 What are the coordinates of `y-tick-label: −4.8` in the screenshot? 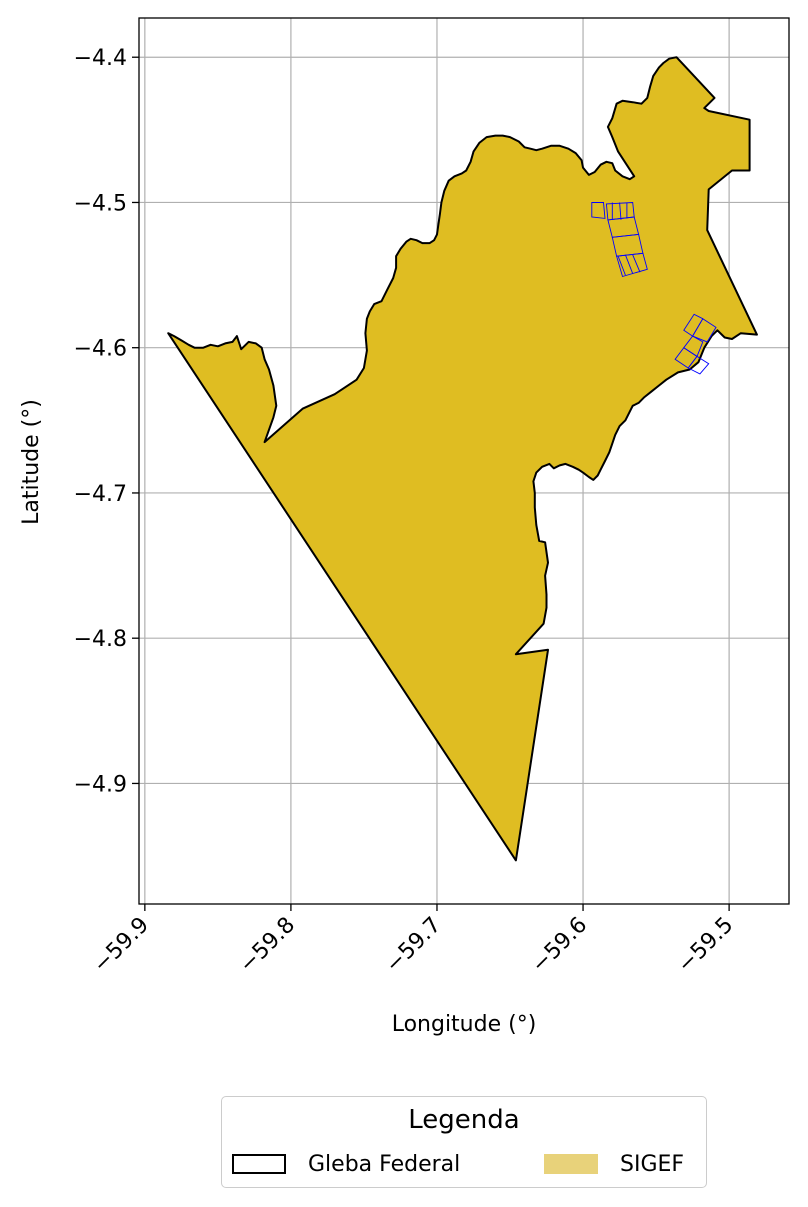 It's located at (100, 639).